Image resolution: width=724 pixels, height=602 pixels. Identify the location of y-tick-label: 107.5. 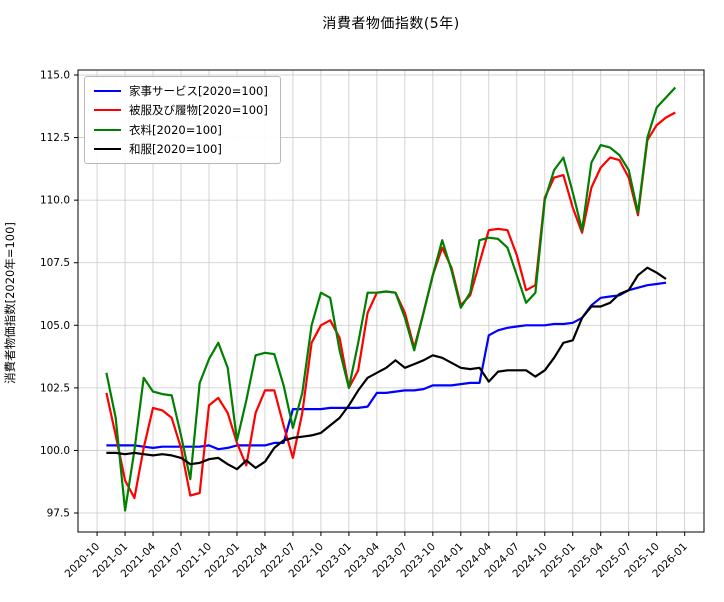
(55, 263).